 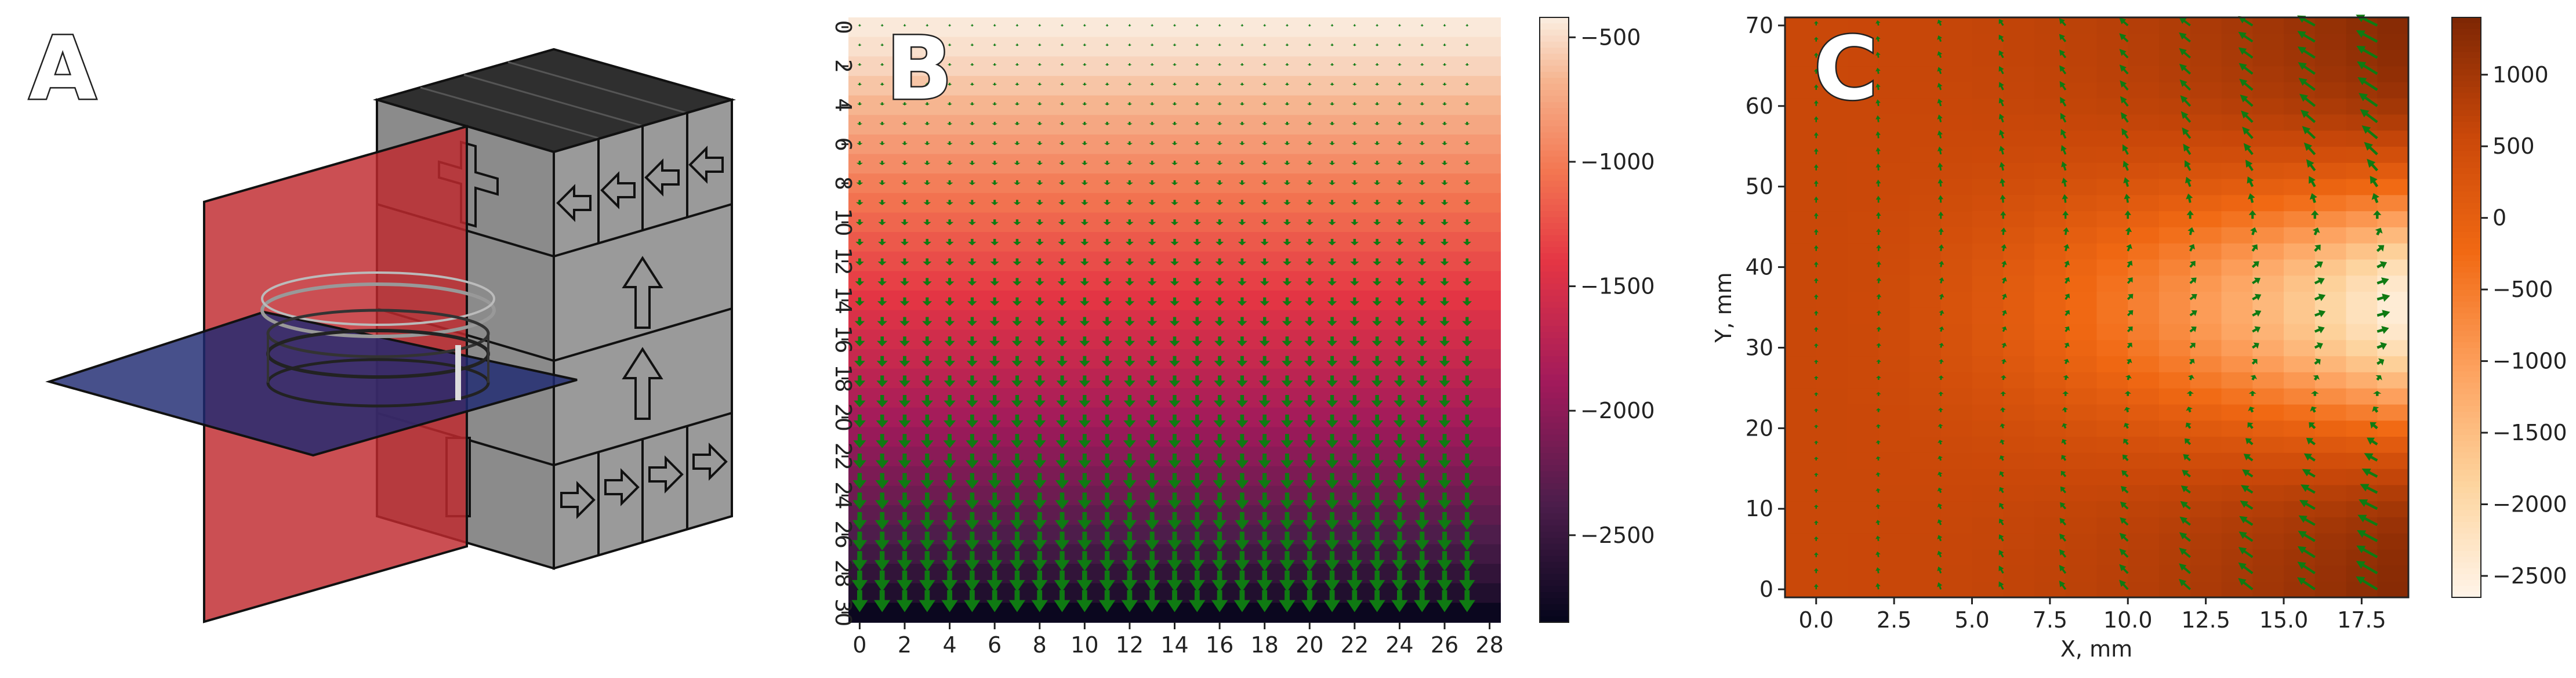 What do you see at coordinates (1174, 66) in the screenshot?
I see `heatmap-row` at bounding box center [1174, 66].